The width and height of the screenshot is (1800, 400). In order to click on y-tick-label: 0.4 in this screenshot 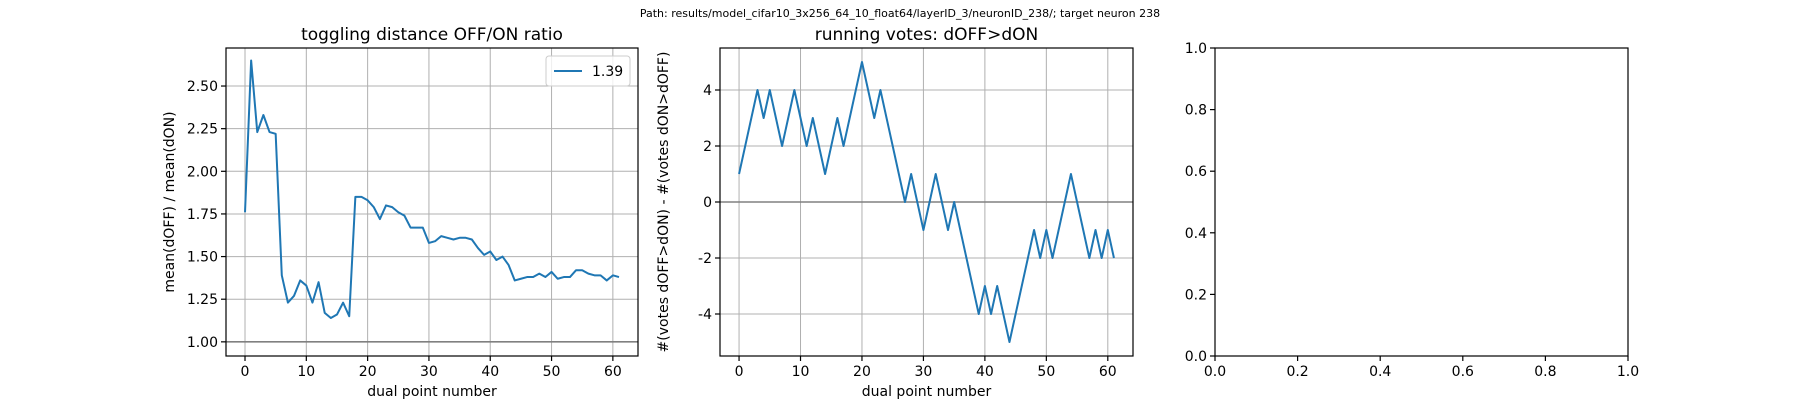, I will do `click(1196, 234)`.